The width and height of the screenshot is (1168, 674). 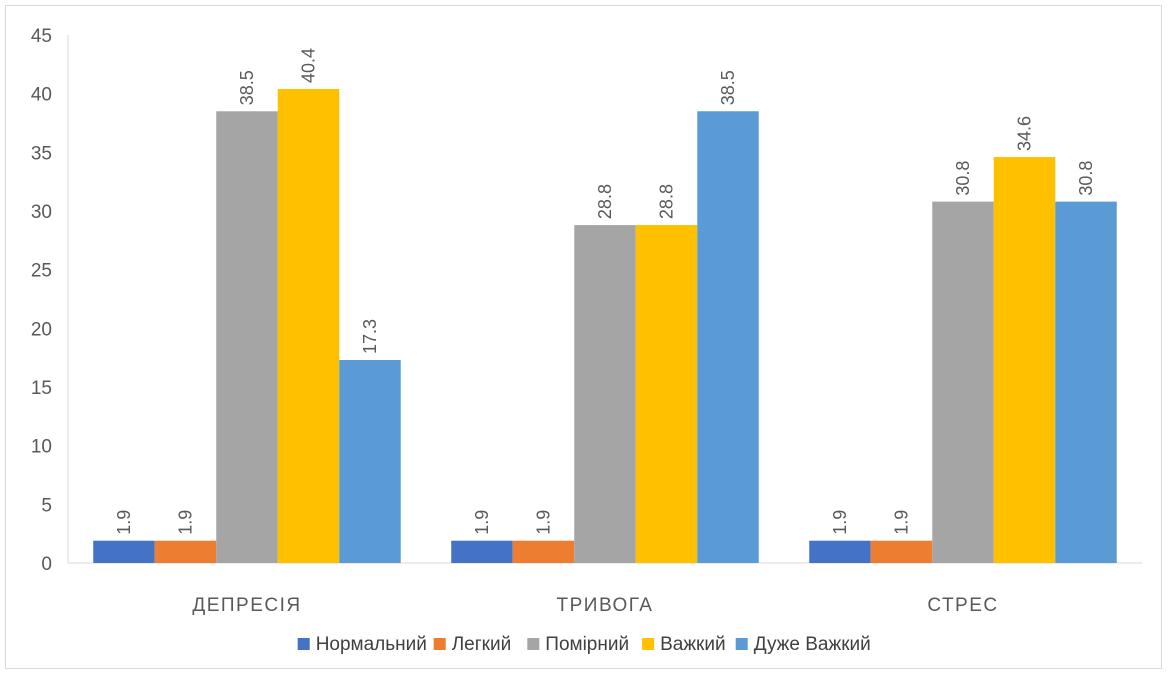 I want to click on y-tick-label: 0, so click(x=46, y=564).